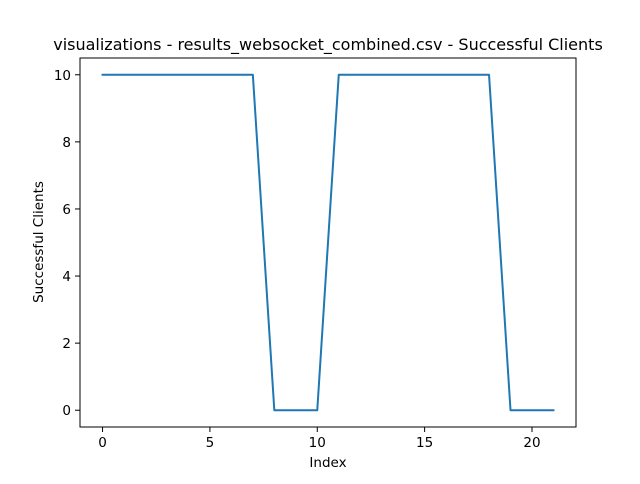 The height and width of the screenshot is (484, 640). Describe the element at coordinates (66, 411) in the screenshot. I see `y-tick-label: 0` at that location.